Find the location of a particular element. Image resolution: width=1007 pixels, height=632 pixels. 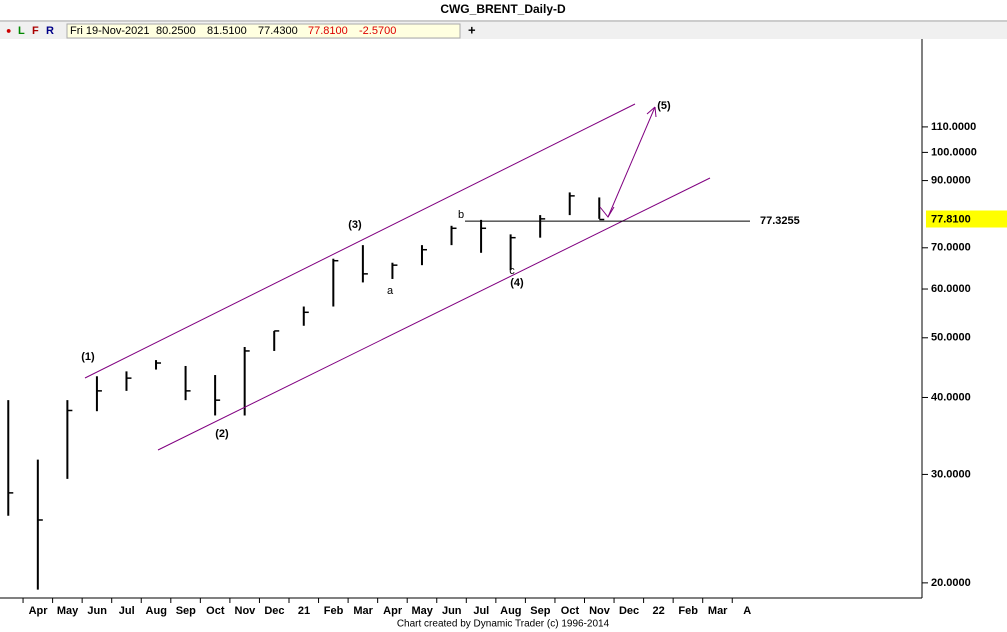

y-tick-label: 70.0000 is located at coordinates (951, 248).